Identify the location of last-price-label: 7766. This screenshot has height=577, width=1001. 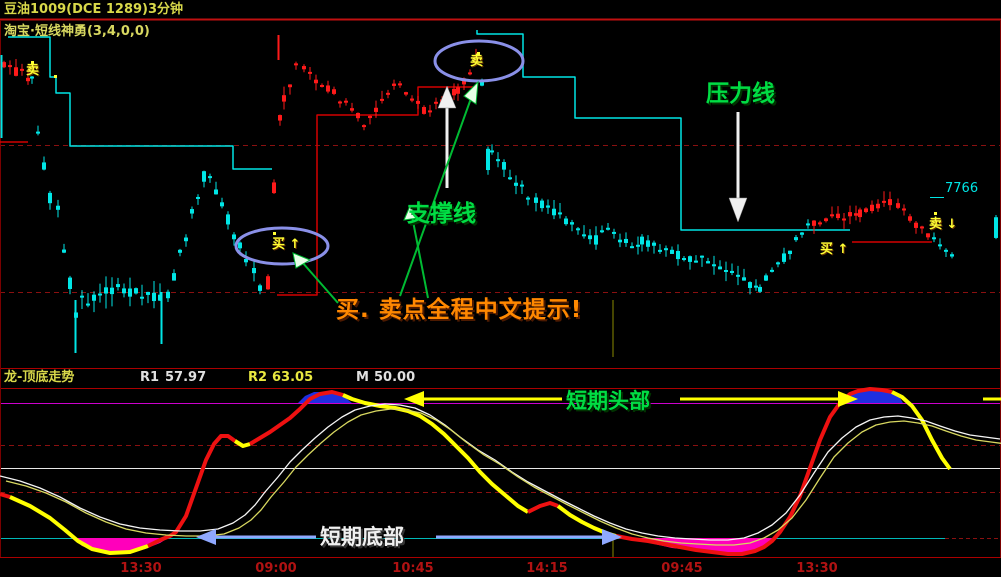
(962, 188).